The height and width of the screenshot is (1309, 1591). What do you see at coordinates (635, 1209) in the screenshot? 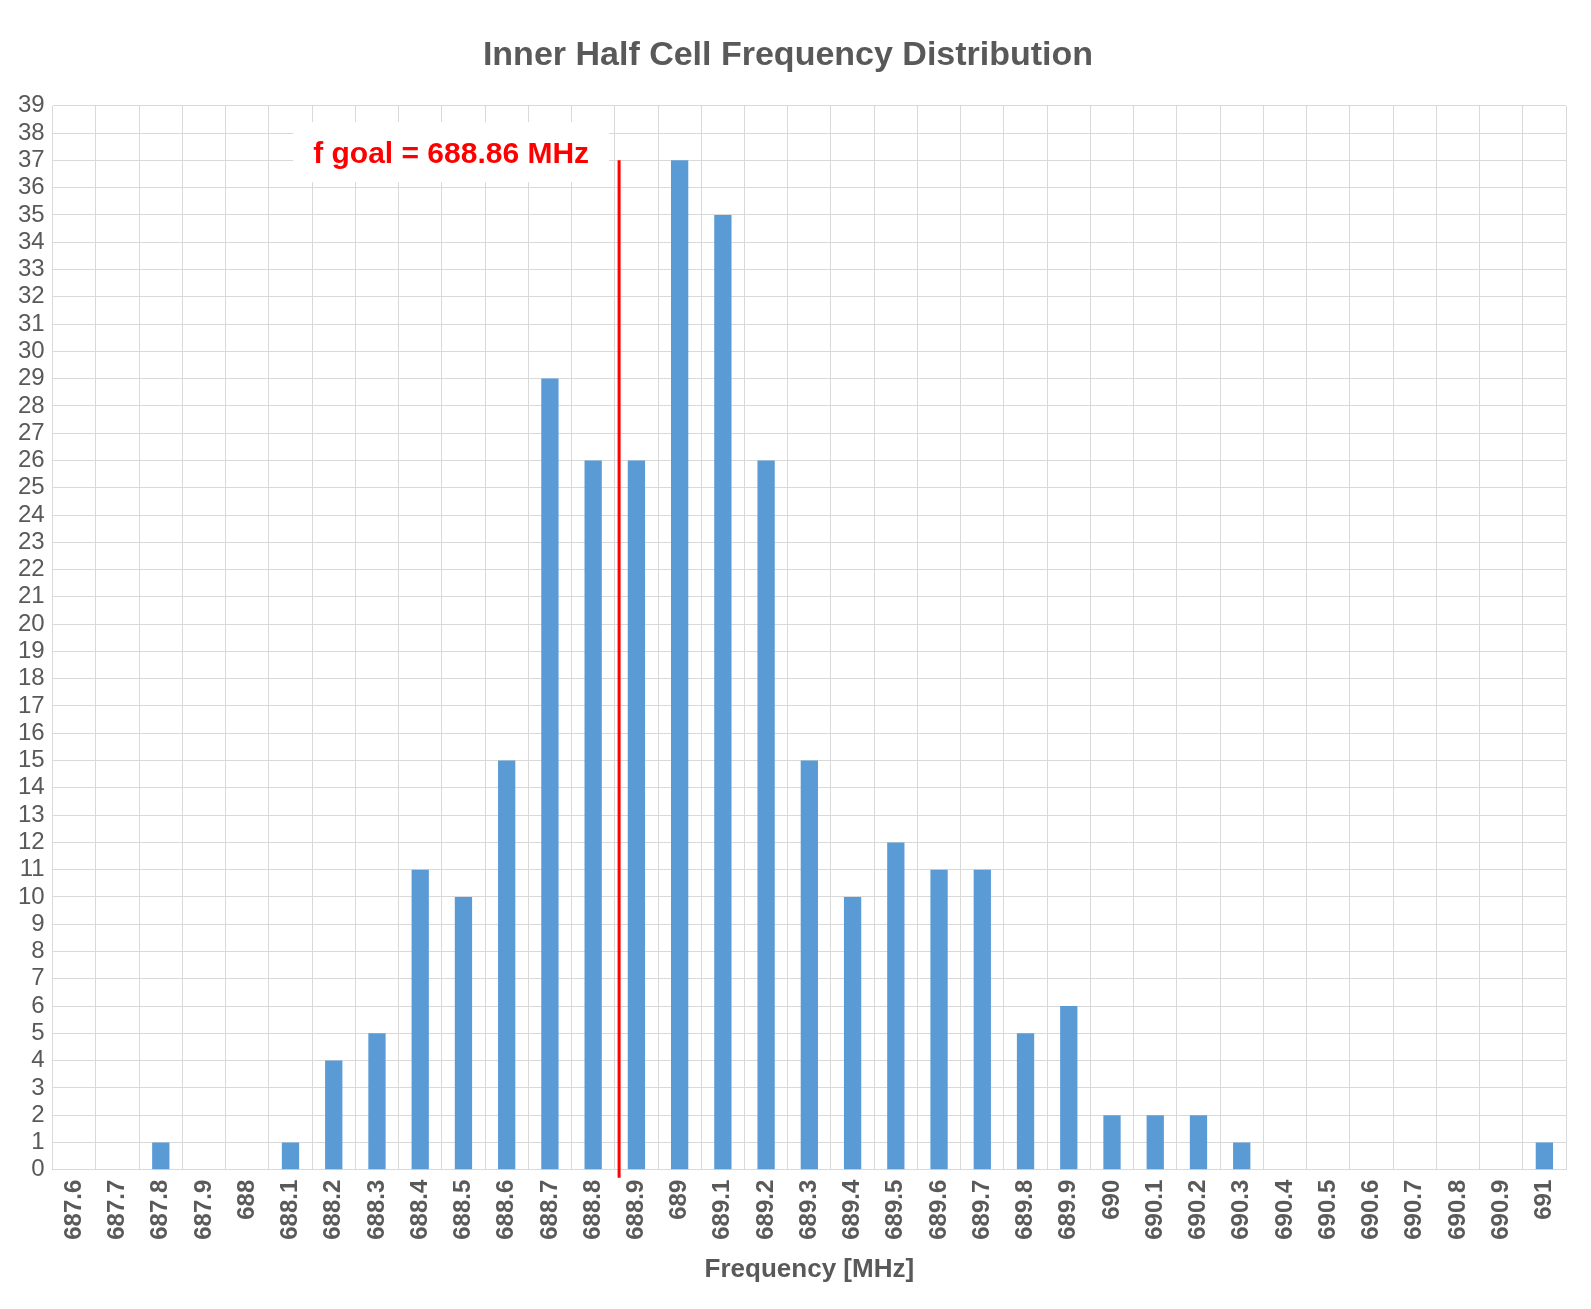
I see `x-tick-label: 688.9` at bounding box center [635, 1209].